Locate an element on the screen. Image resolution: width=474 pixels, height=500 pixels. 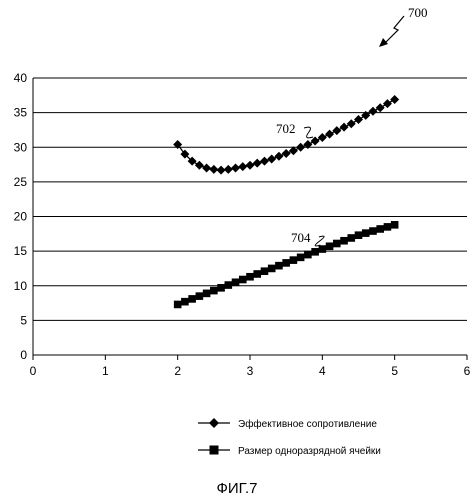
series-ref-label: 702 is located at coordinates (286, 128).